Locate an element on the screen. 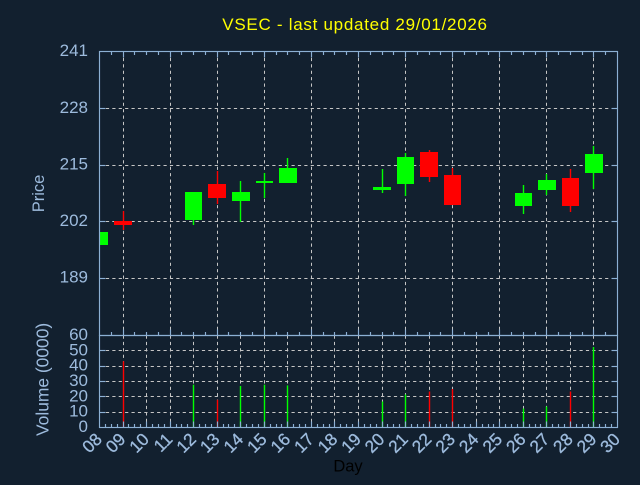 The width and height of the screenshot is (640, 485). svg-text: 60 is located at coordinates (78, 334).